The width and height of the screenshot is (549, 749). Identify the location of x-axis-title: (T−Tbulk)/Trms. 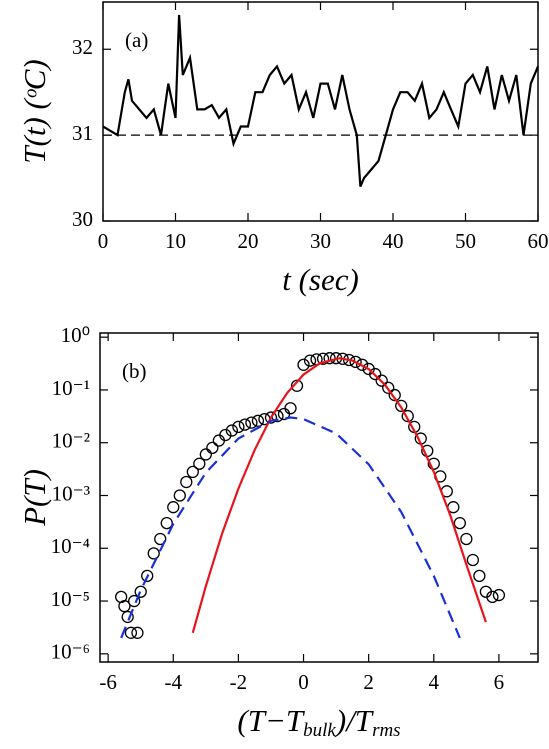
(318, 722).